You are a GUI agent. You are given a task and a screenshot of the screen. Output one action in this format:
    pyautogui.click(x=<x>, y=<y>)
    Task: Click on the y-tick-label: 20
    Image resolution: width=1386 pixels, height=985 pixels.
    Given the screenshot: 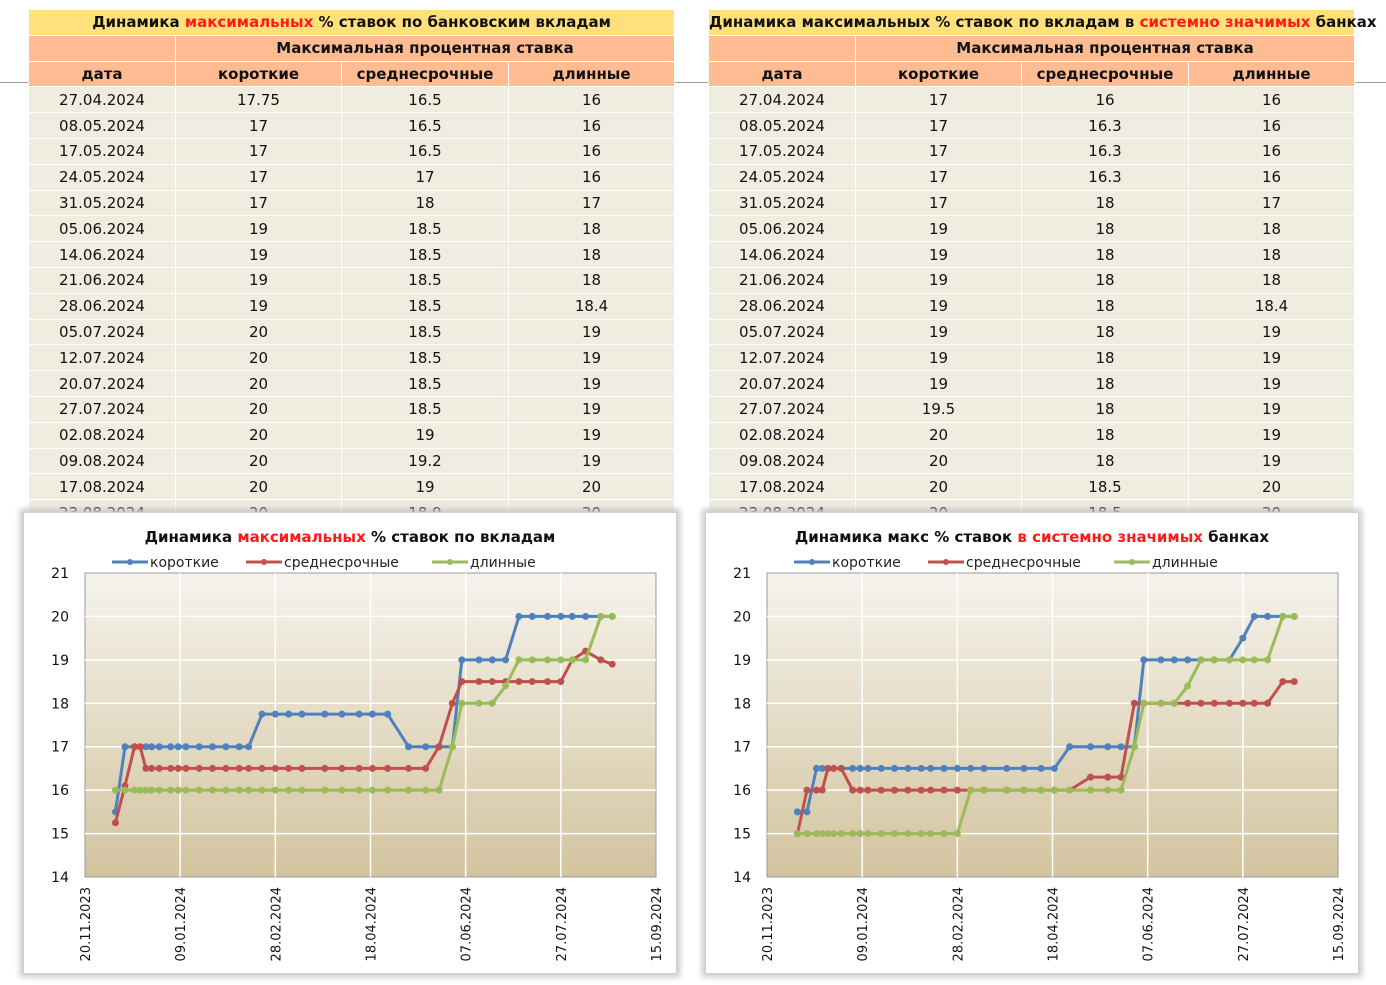 What is the action you would take?
    pyautogui.click(x=60, y=617)
    